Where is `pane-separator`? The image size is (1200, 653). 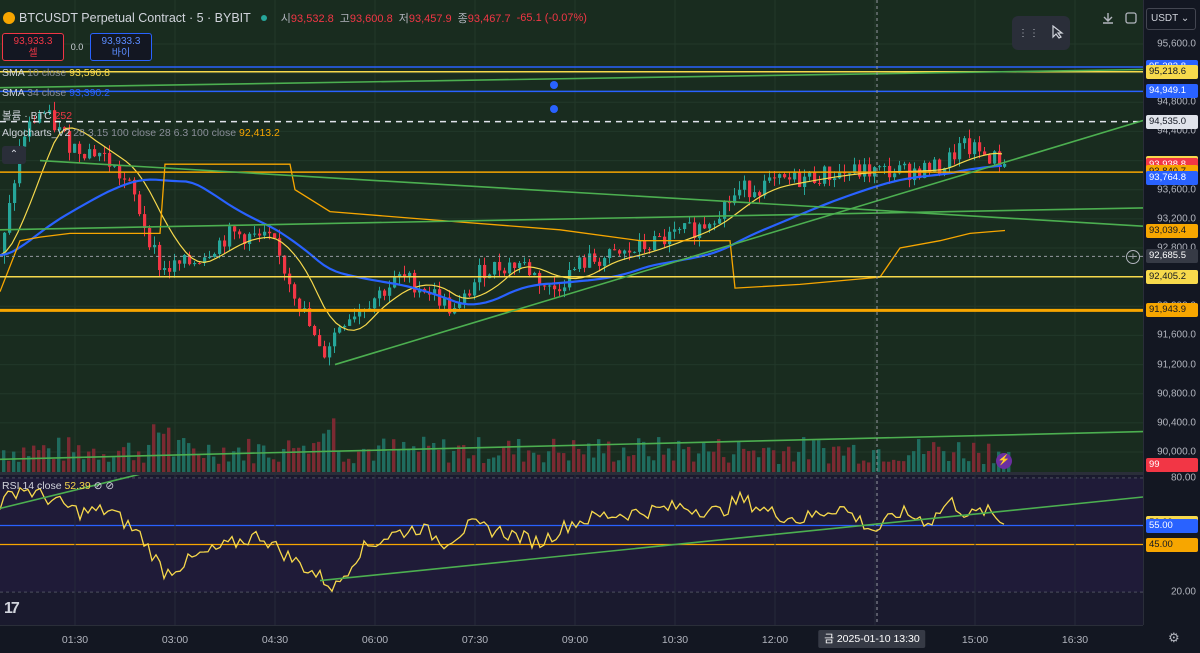
pane-separator is located at coordinates (571, 473).